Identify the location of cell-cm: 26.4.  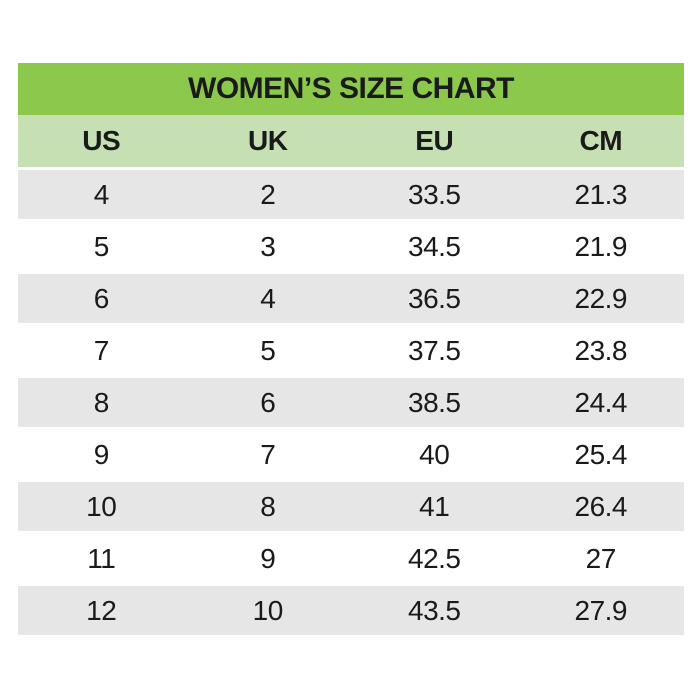
(600, 505).